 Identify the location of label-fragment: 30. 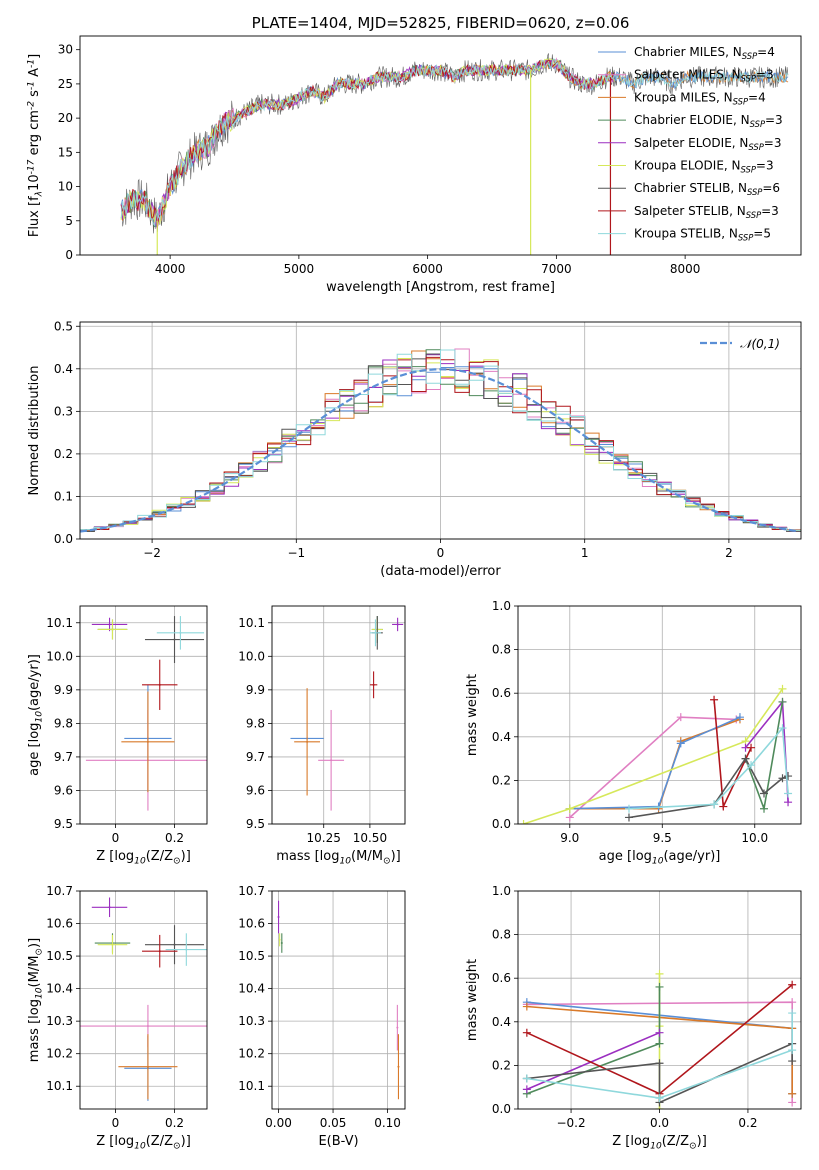
(65, 50).